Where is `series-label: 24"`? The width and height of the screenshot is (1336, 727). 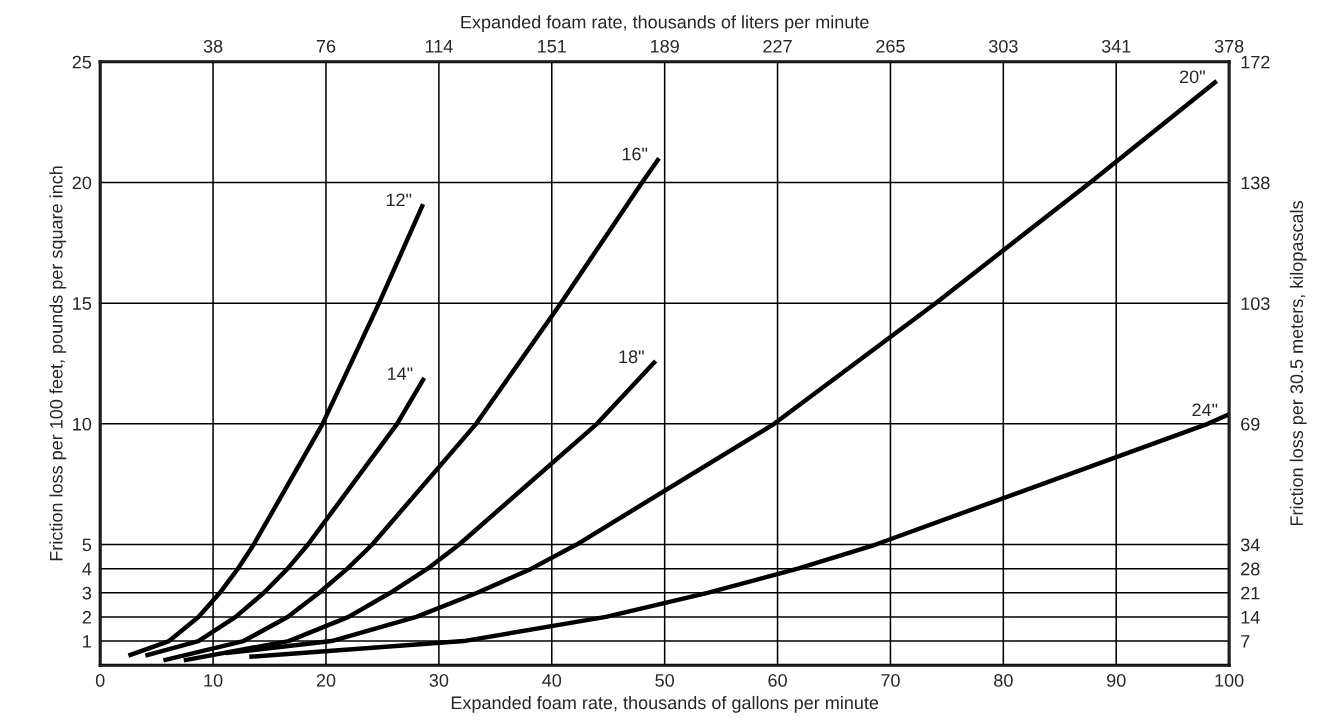 series-label: 24" is located at coordinates (1205, 410).